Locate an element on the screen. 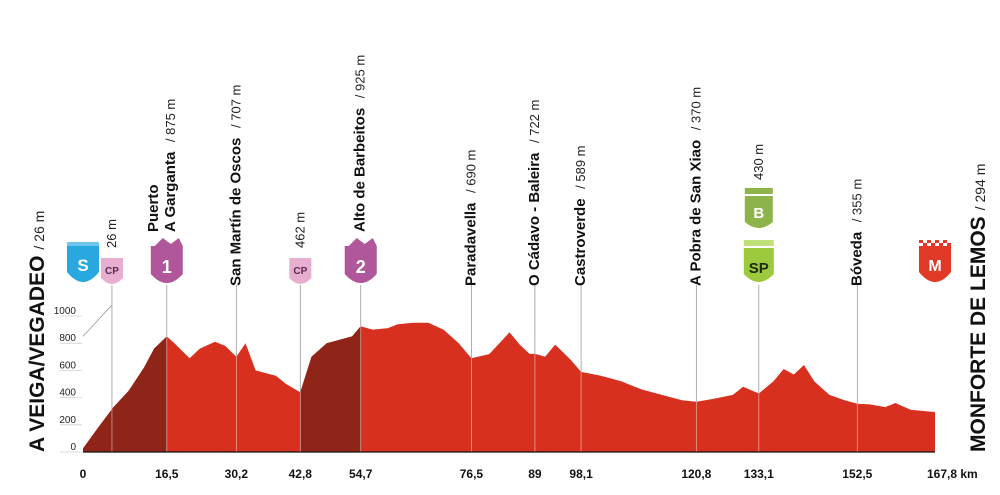 The width and height of the screenshot is (1000, 495). finish-badge-label: M is located at coordinates (934, 266).